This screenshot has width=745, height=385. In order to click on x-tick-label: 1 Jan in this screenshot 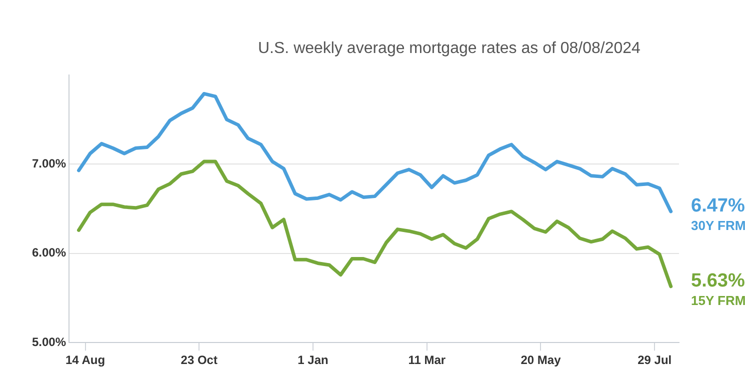, I will do `click(313, 360)`.